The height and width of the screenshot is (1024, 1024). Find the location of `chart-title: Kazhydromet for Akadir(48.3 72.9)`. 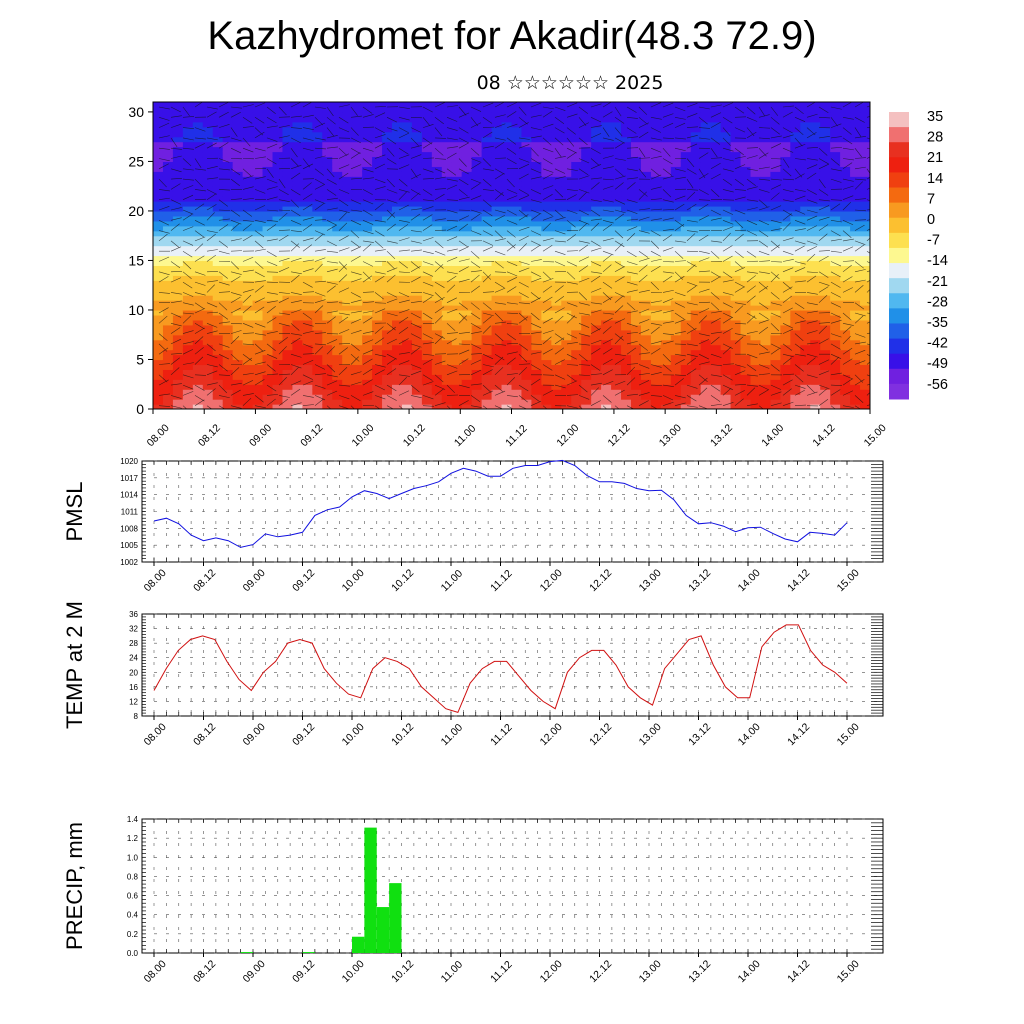

chart-title: Kazhydromet for Akadir(48.3 72.9) is located at coordinates (512, 36).